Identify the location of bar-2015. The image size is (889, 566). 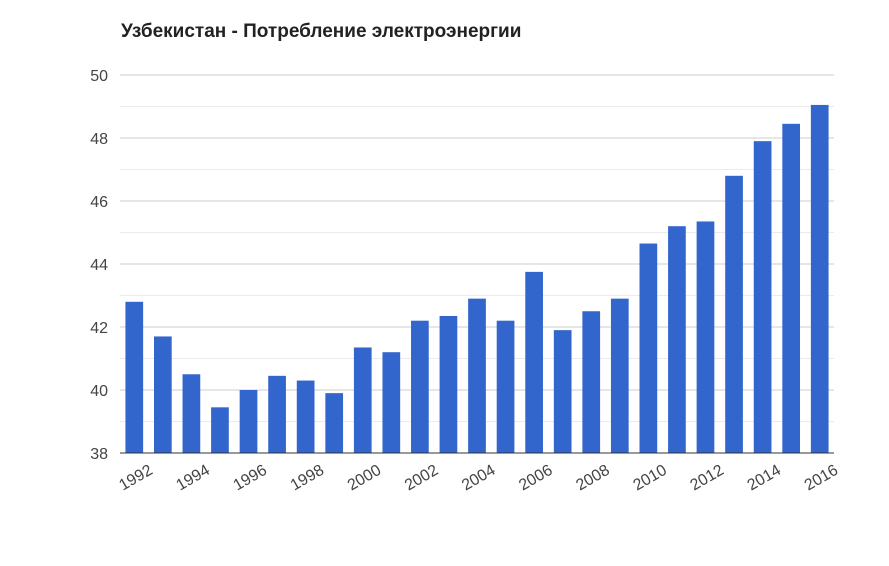
(791, 288).